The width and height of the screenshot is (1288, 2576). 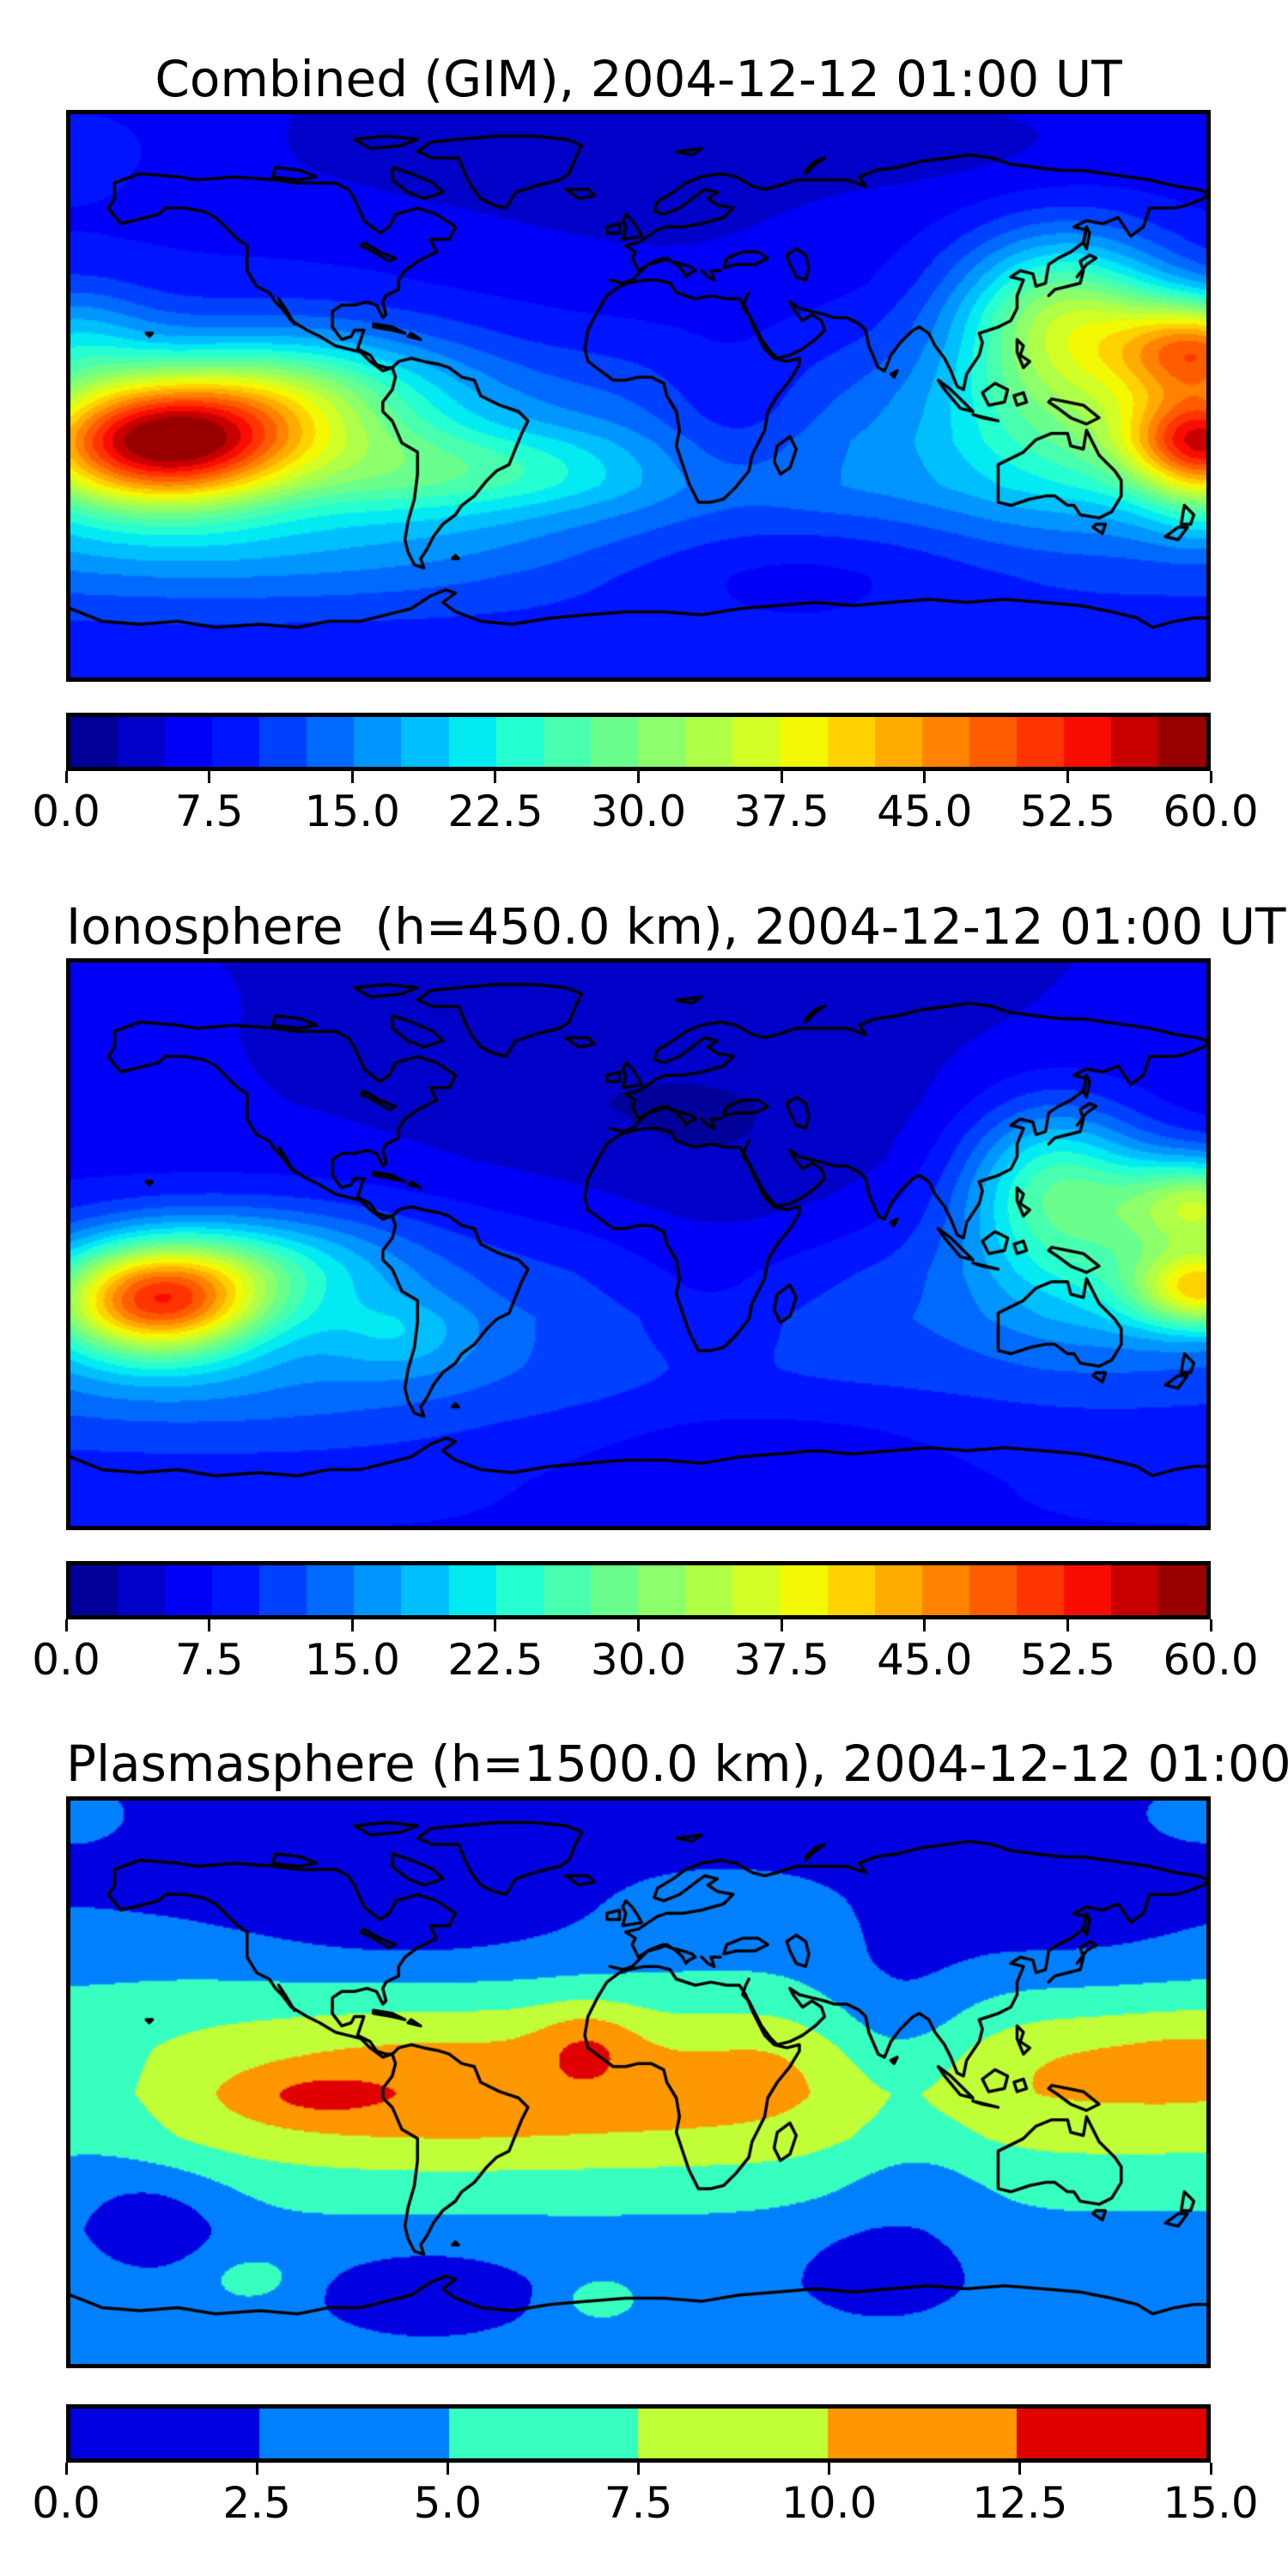 I want to click on colorbar-ticks-plasmasphere, so click(x=638, y=2469).